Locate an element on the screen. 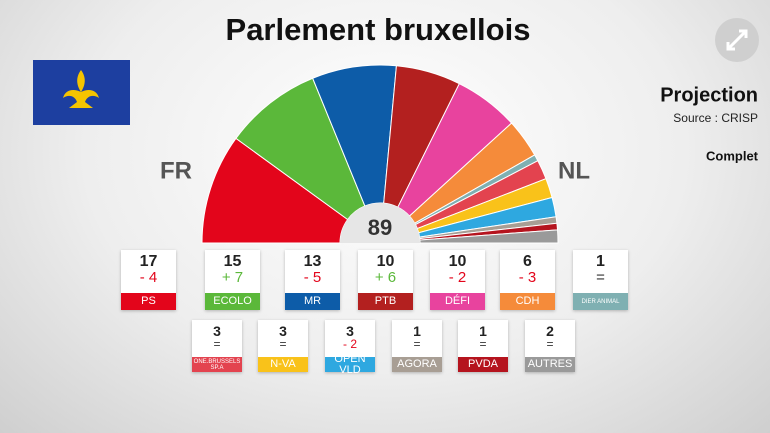  party-name: ECOLO is located at coordinates (232, 301).